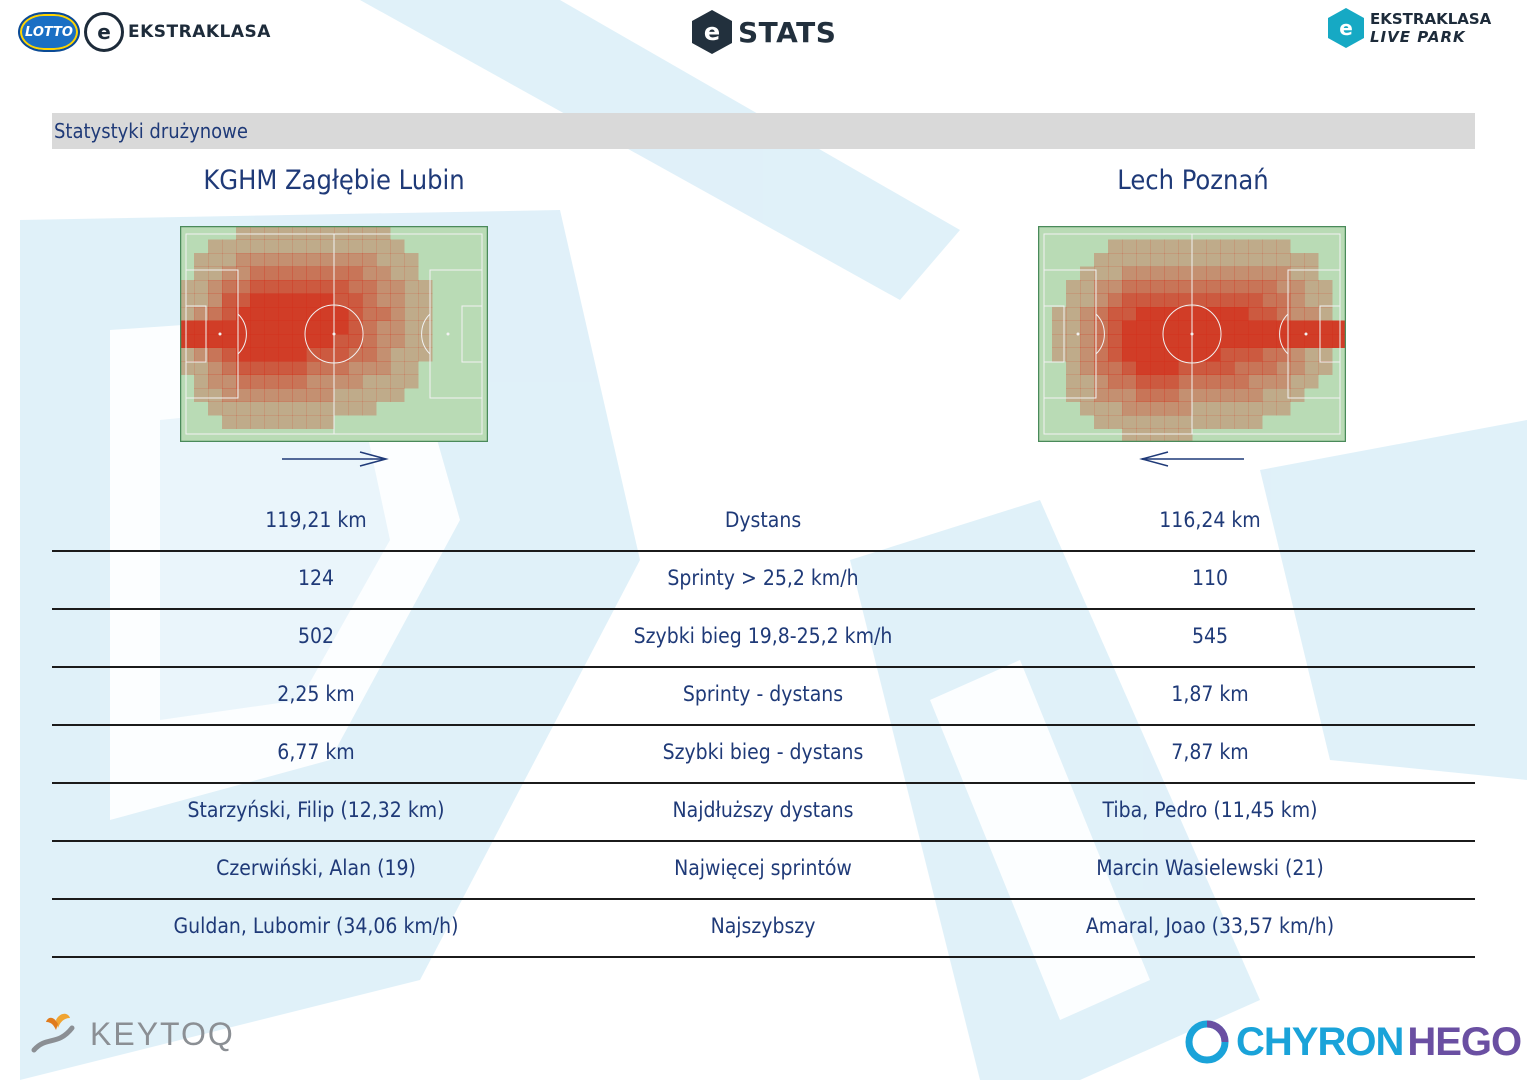 The width and height of the screenshot is (1527, 1080). I want to click on e-hexagon-icon: e, so click(712, 32).